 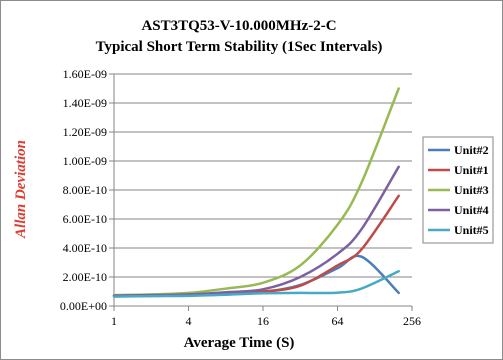 I want to click on y-tick-label: 1.00E-09, so click(x=85, y=161).